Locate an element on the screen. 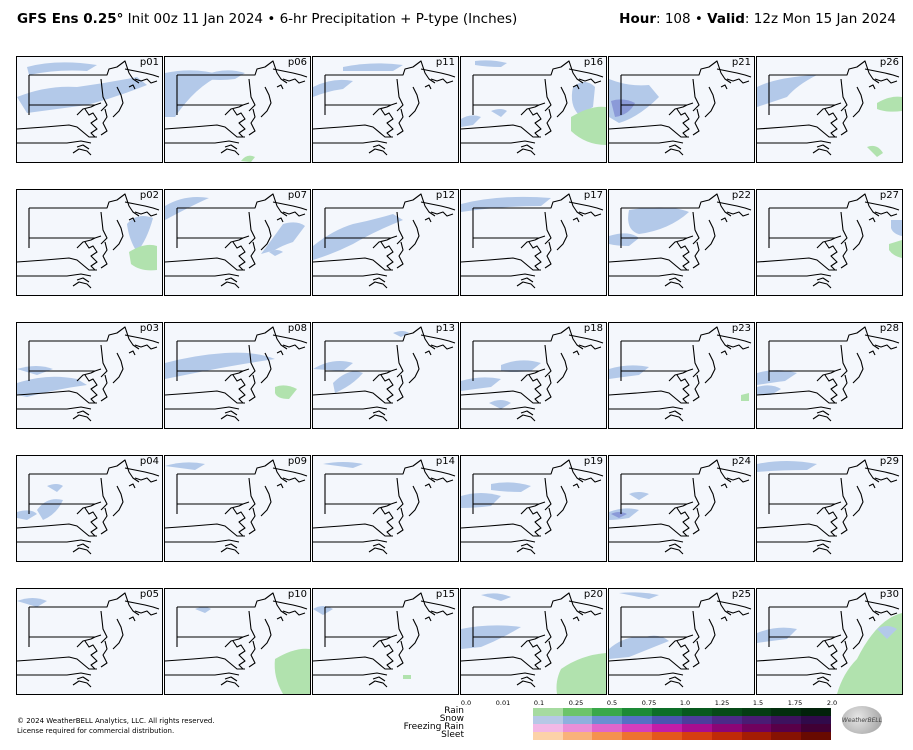  ensemble-member-panel-p05: p05 is located at coordinates (89, 641).